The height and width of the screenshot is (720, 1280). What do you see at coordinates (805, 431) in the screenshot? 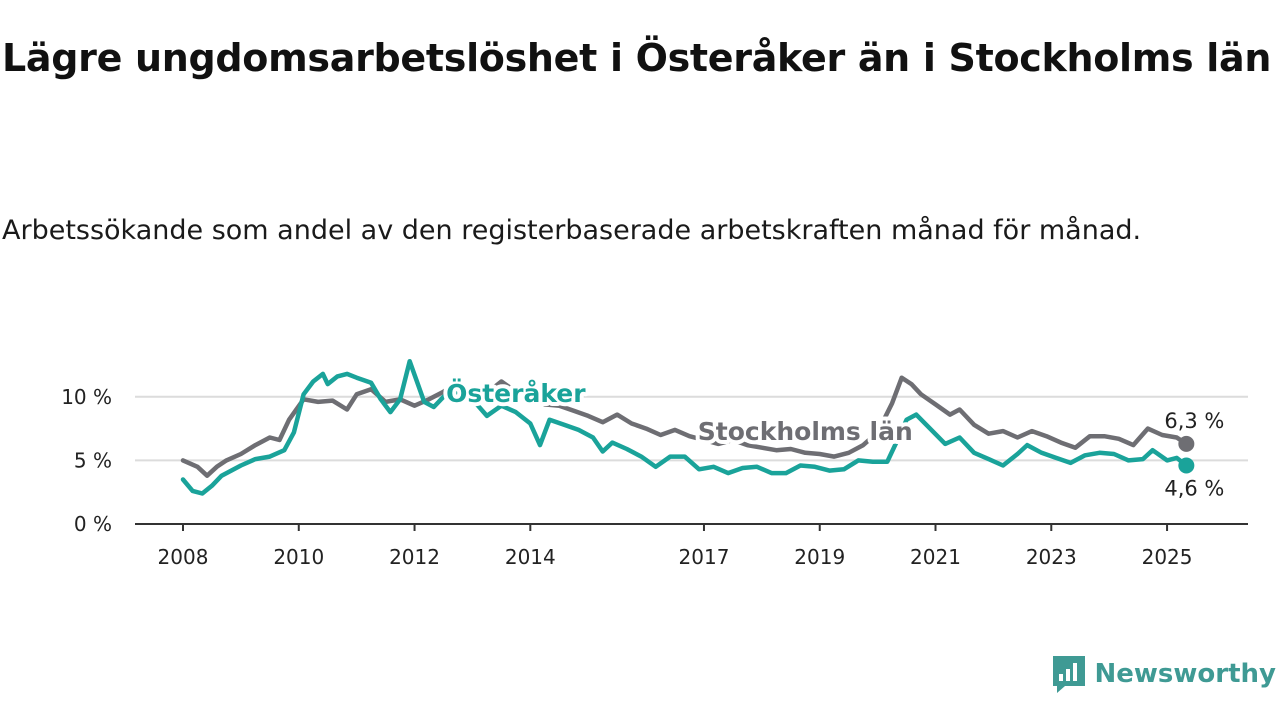
I see `series-name-label: Stockholms län` at bounding box center [805, 431].